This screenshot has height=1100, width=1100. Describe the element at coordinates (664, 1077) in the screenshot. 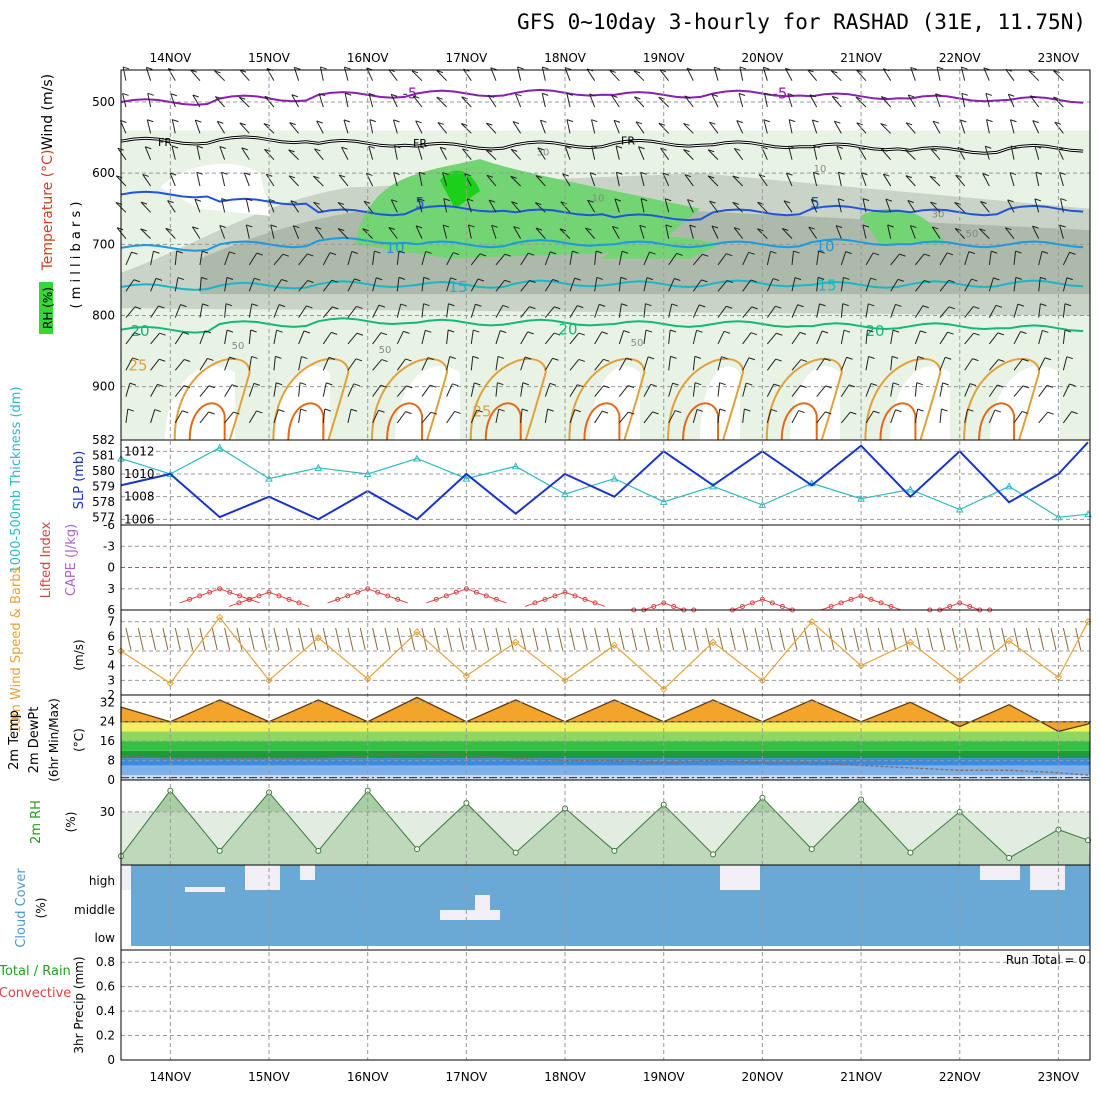

I see `date-label-bottom: 19NOV` at that location.